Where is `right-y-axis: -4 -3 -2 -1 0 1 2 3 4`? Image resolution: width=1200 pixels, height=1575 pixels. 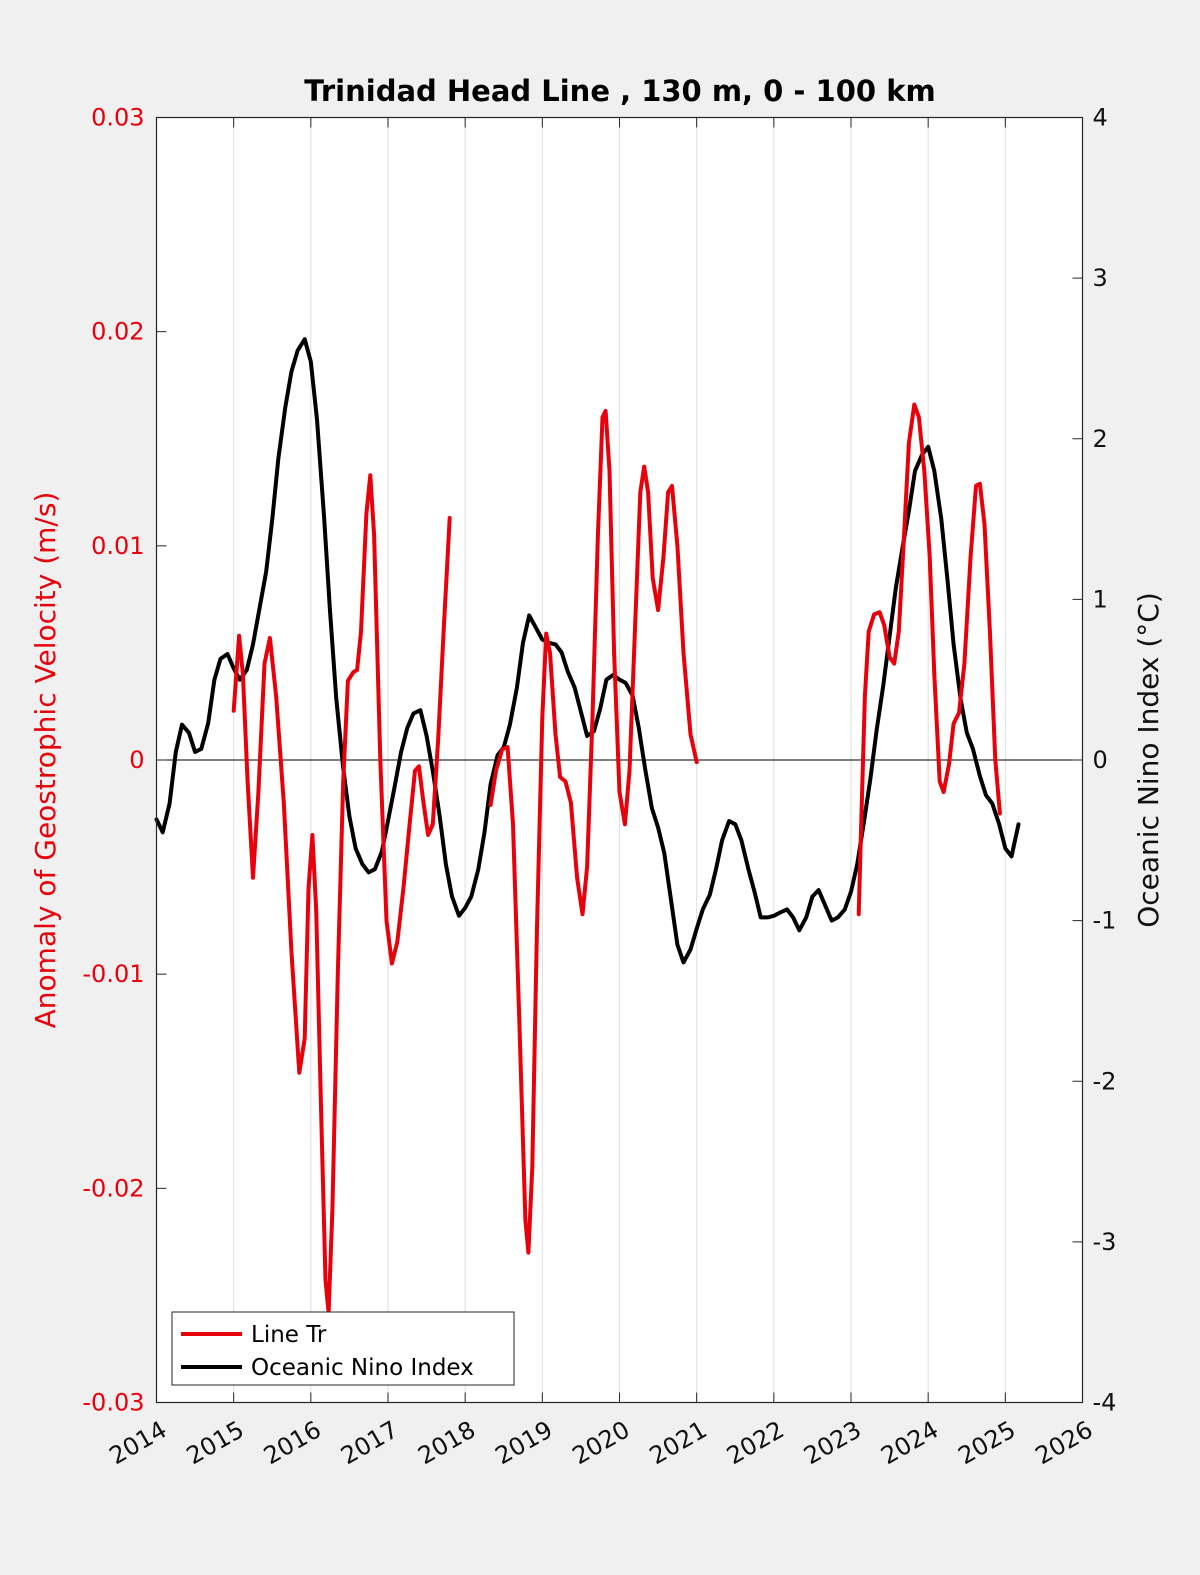 right-y-axis: -4 -3 -2 -1 0 1 2 3 4 is located at coordinates (1094, 760).